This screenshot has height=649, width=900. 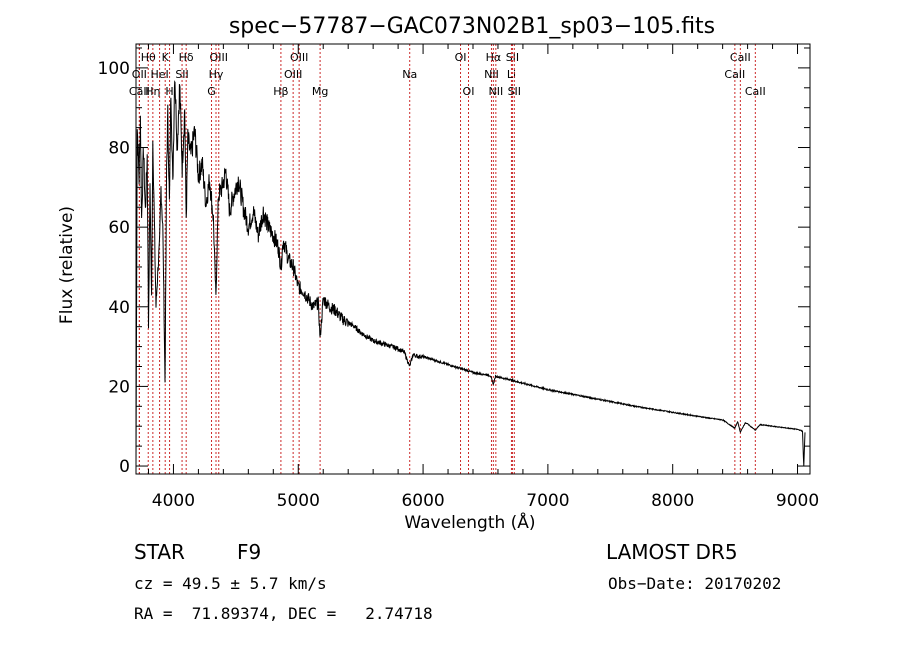 What do you see at coordinates (119, 228) in the screenshot?
I see `y-tick-label: 60` at bounding box center [119, 228].